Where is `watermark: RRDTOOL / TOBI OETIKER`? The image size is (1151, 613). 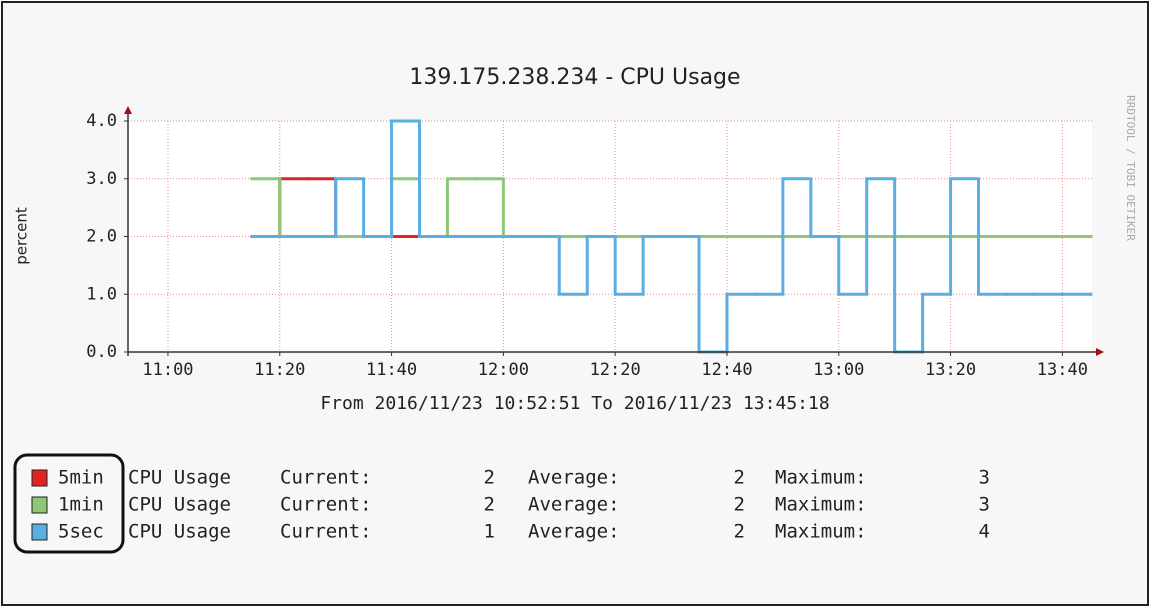
watermark: RRDTOOL / TOBI OETIKER is located at coordinates (1130, 168).